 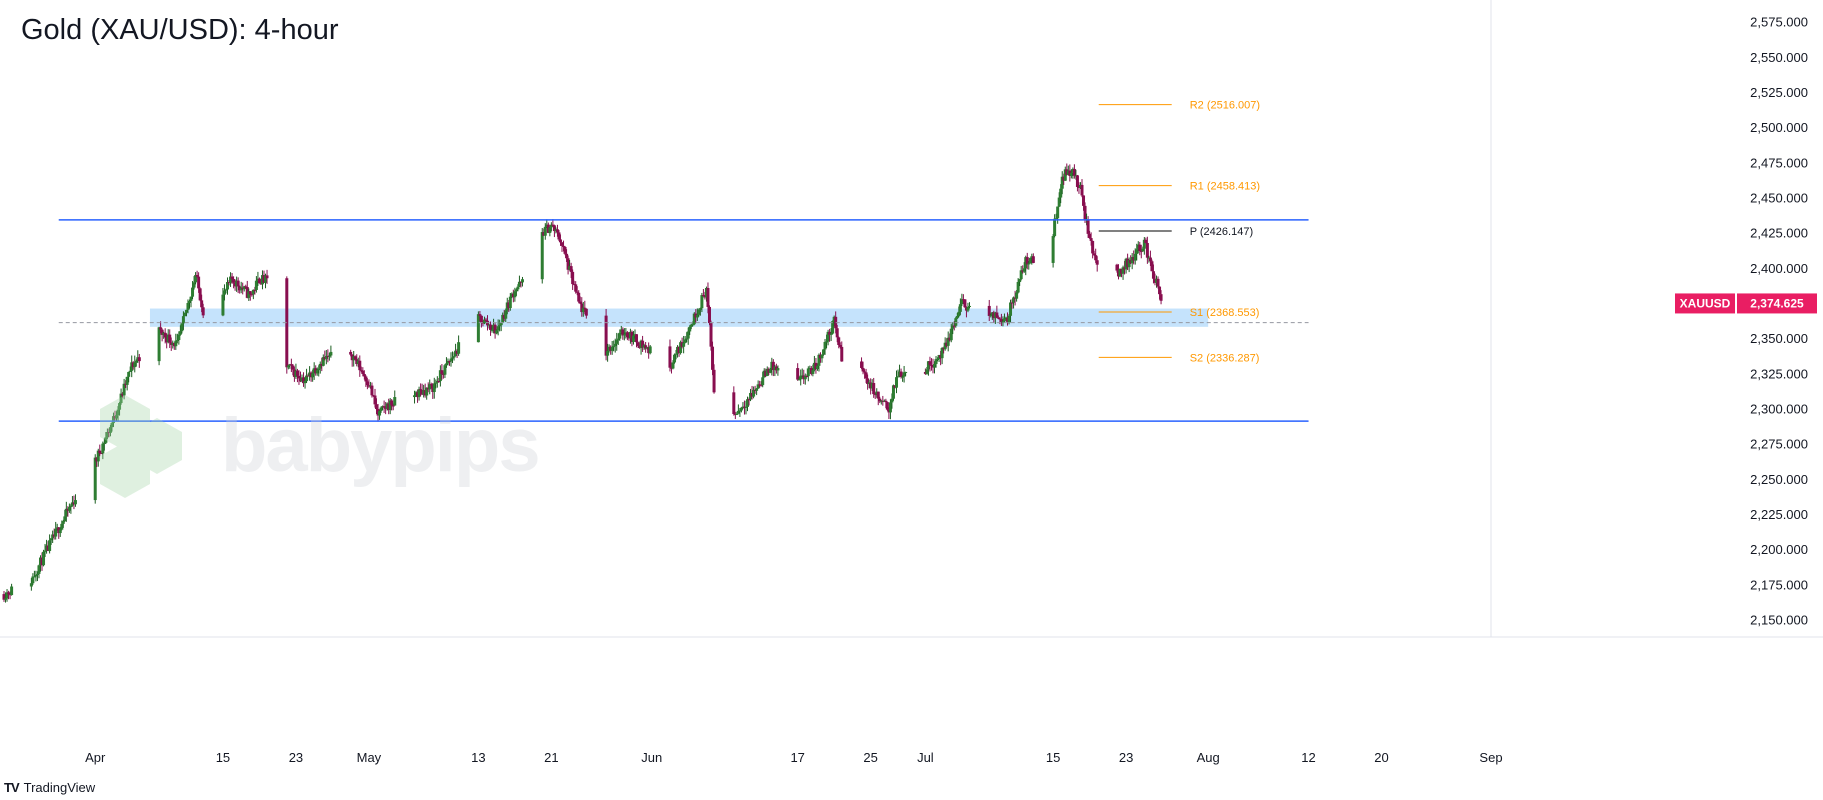 I want to click on y-tick-label: 2,425.000, so click(x=1779, y=233).